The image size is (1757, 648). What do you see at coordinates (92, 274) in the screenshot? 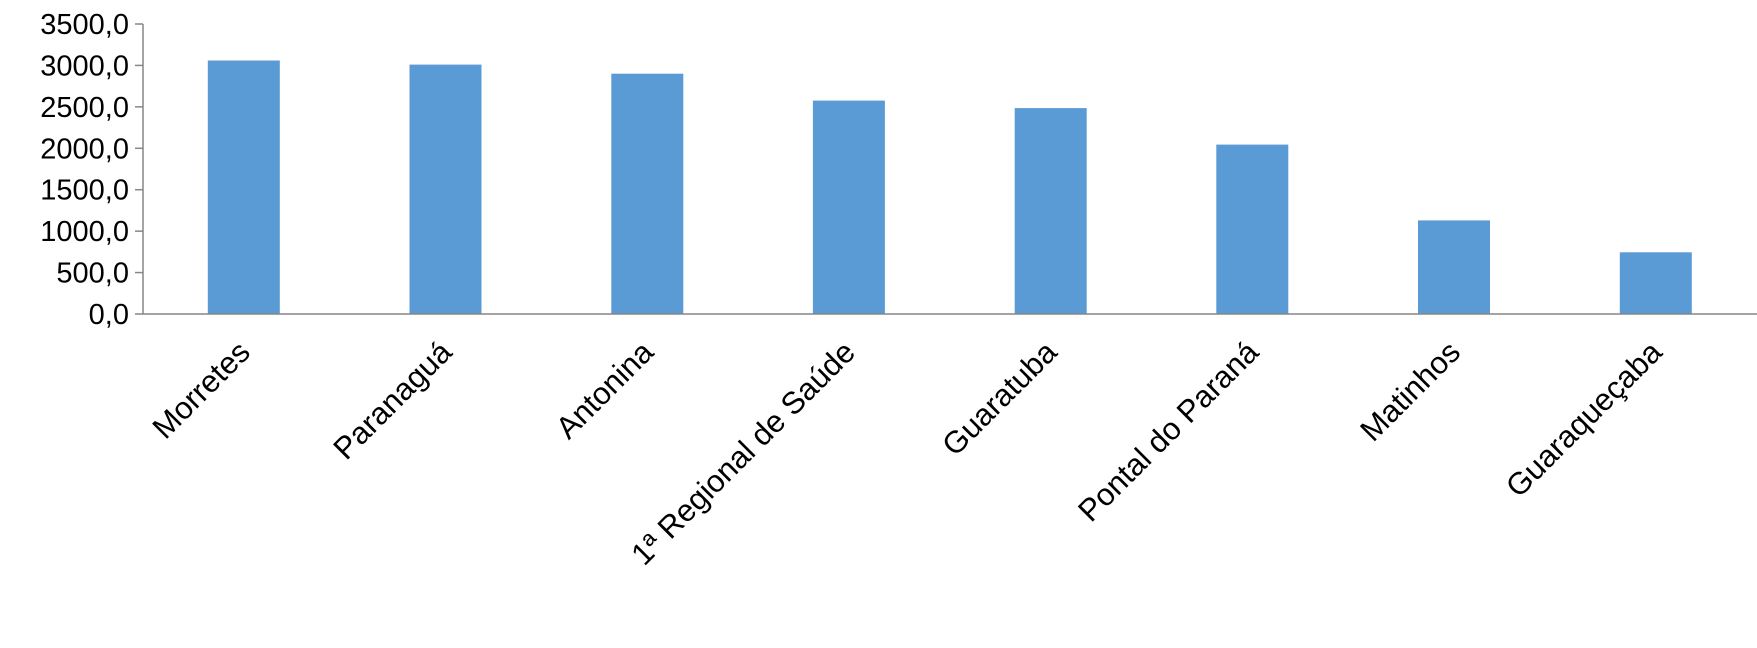
I see `y-tick-label: 500,0` at bounding box center [92, 274].